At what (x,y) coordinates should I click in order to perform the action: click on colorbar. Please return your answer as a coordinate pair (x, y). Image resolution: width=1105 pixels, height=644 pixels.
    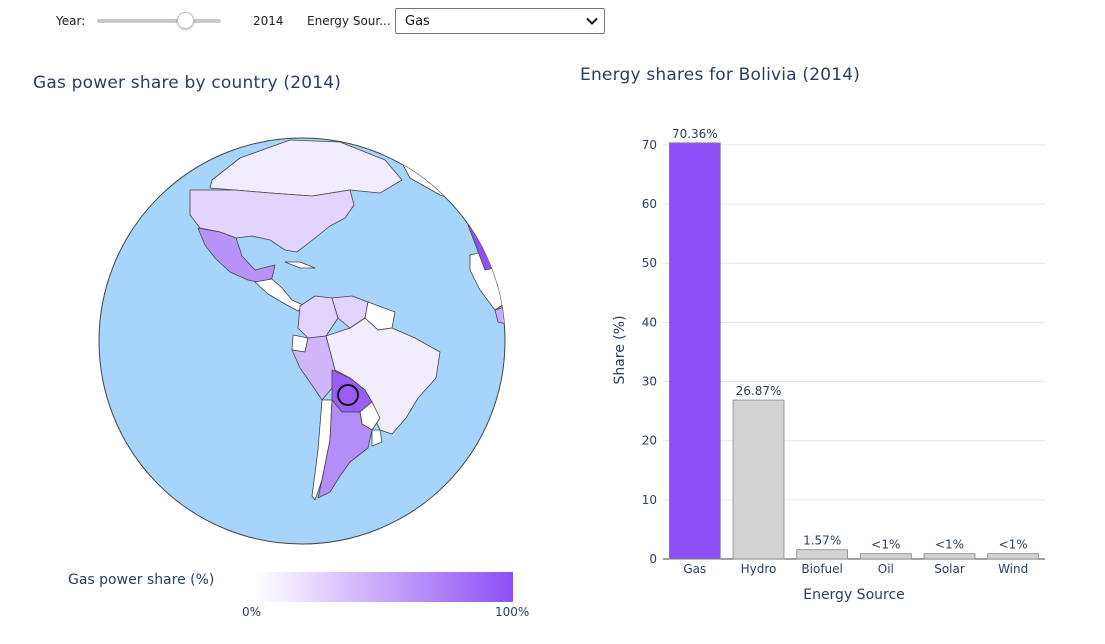
    Looking at the image, I should click on (384, 587).